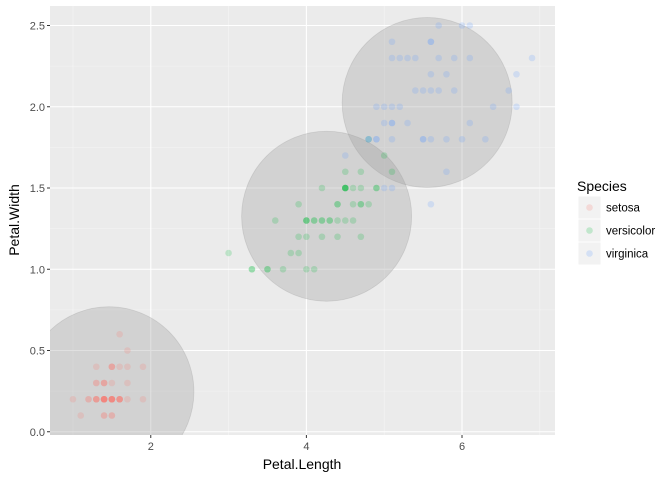  I want to click on y-tick-label: 2.5, so click(37, 27).